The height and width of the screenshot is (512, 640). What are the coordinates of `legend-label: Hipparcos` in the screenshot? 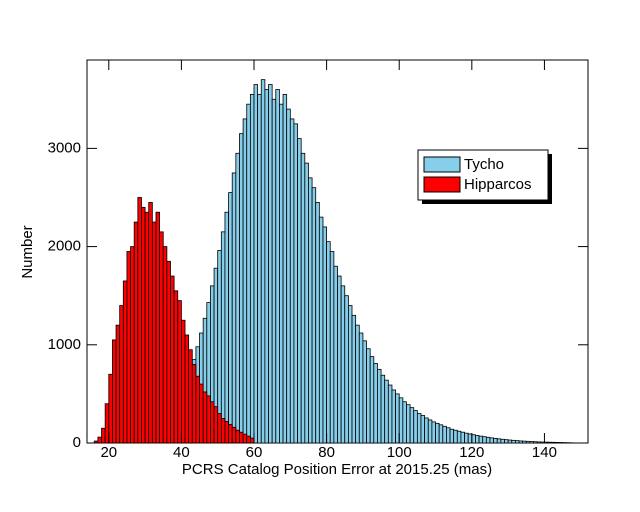 It's located at (498, 184).